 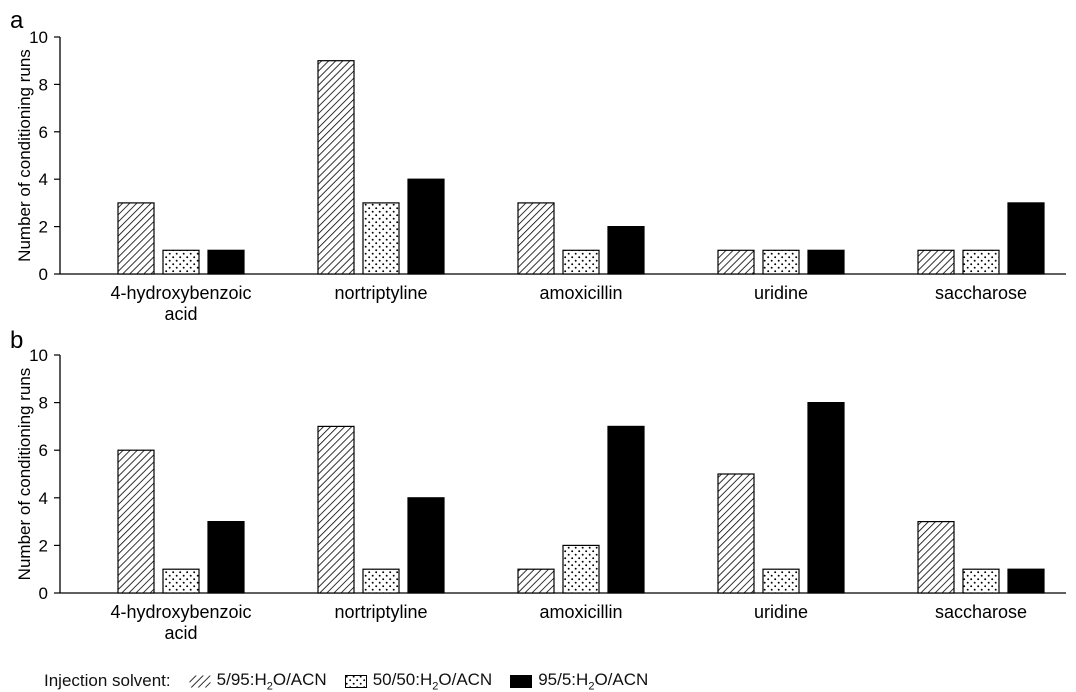 I want to click on solid-swatch-icon, so click(x=521, y=681).